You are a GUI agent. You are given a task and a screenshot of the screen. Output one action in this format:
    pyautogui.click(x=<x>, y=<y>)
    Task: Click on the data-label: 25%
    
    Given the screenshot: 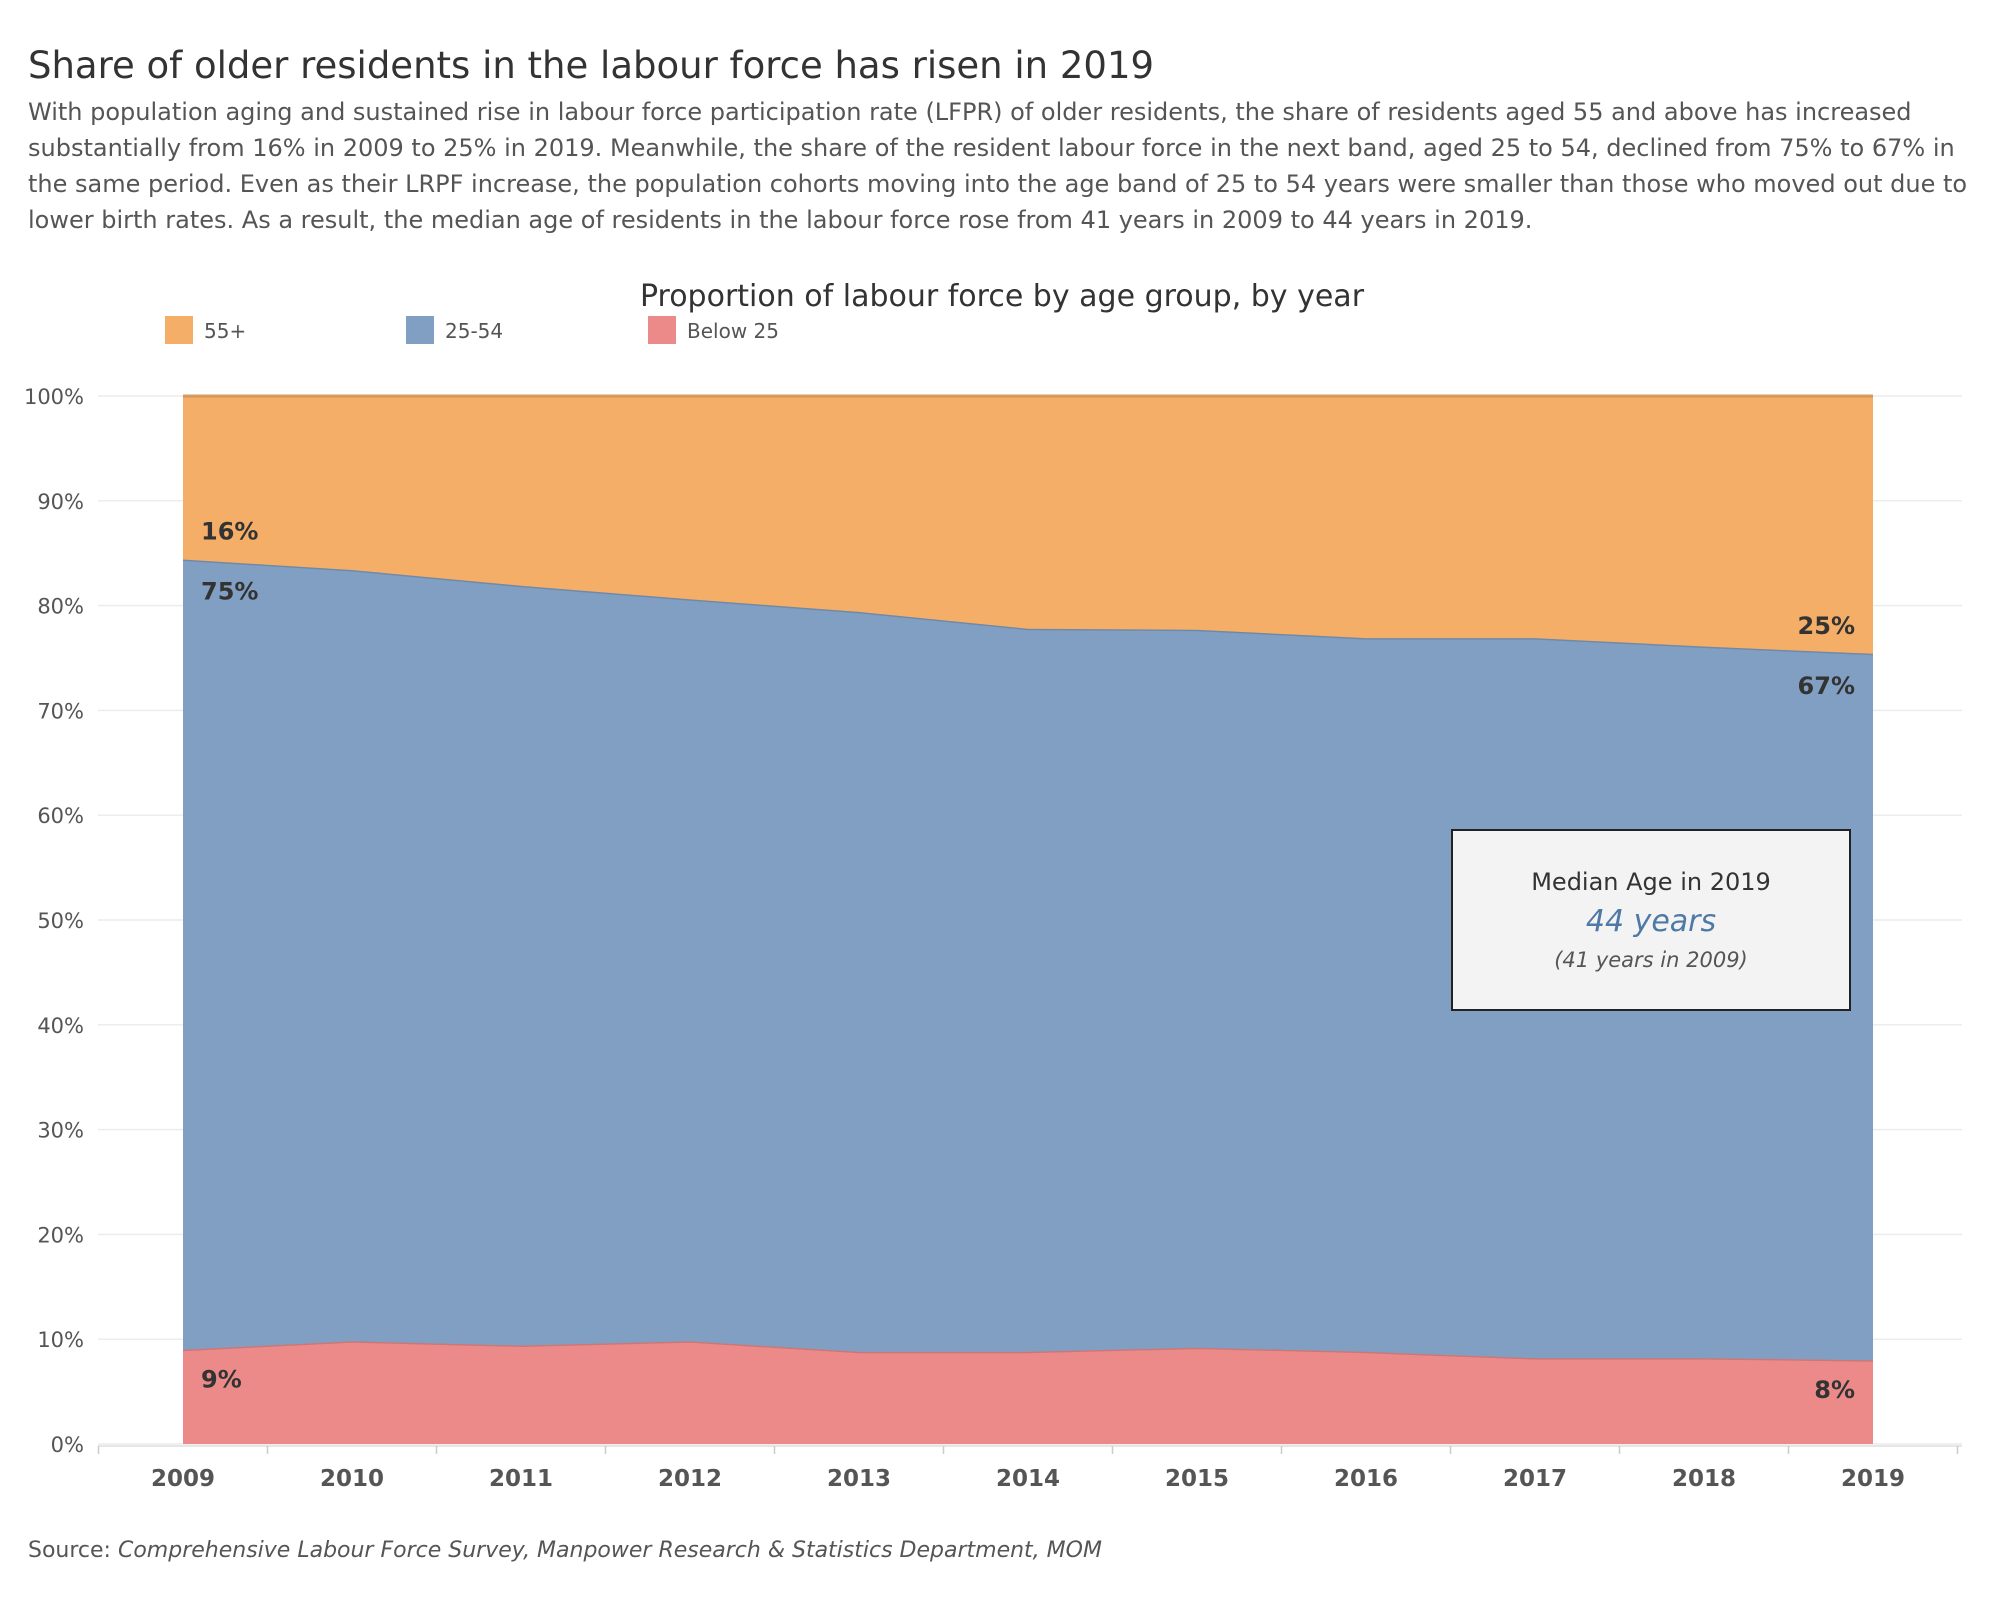 What is the action you would take?
    pyautogui.click(x=1826, y=626)
    